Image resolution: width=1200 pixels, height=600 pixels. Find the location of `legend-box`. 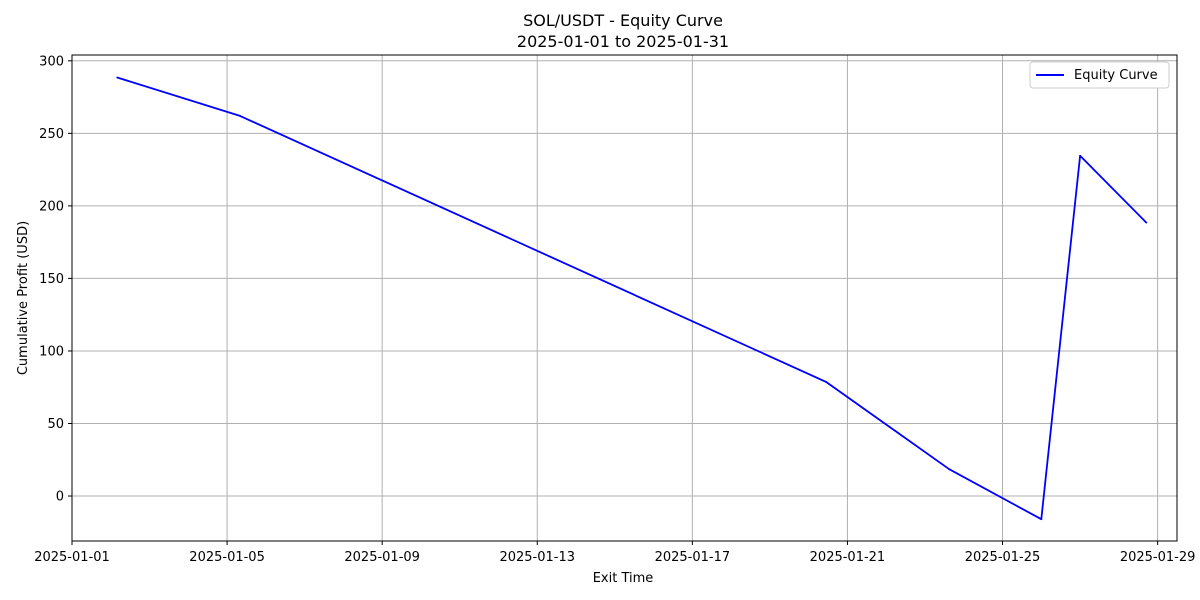

legend-box is located at coordinates (1099, 75).